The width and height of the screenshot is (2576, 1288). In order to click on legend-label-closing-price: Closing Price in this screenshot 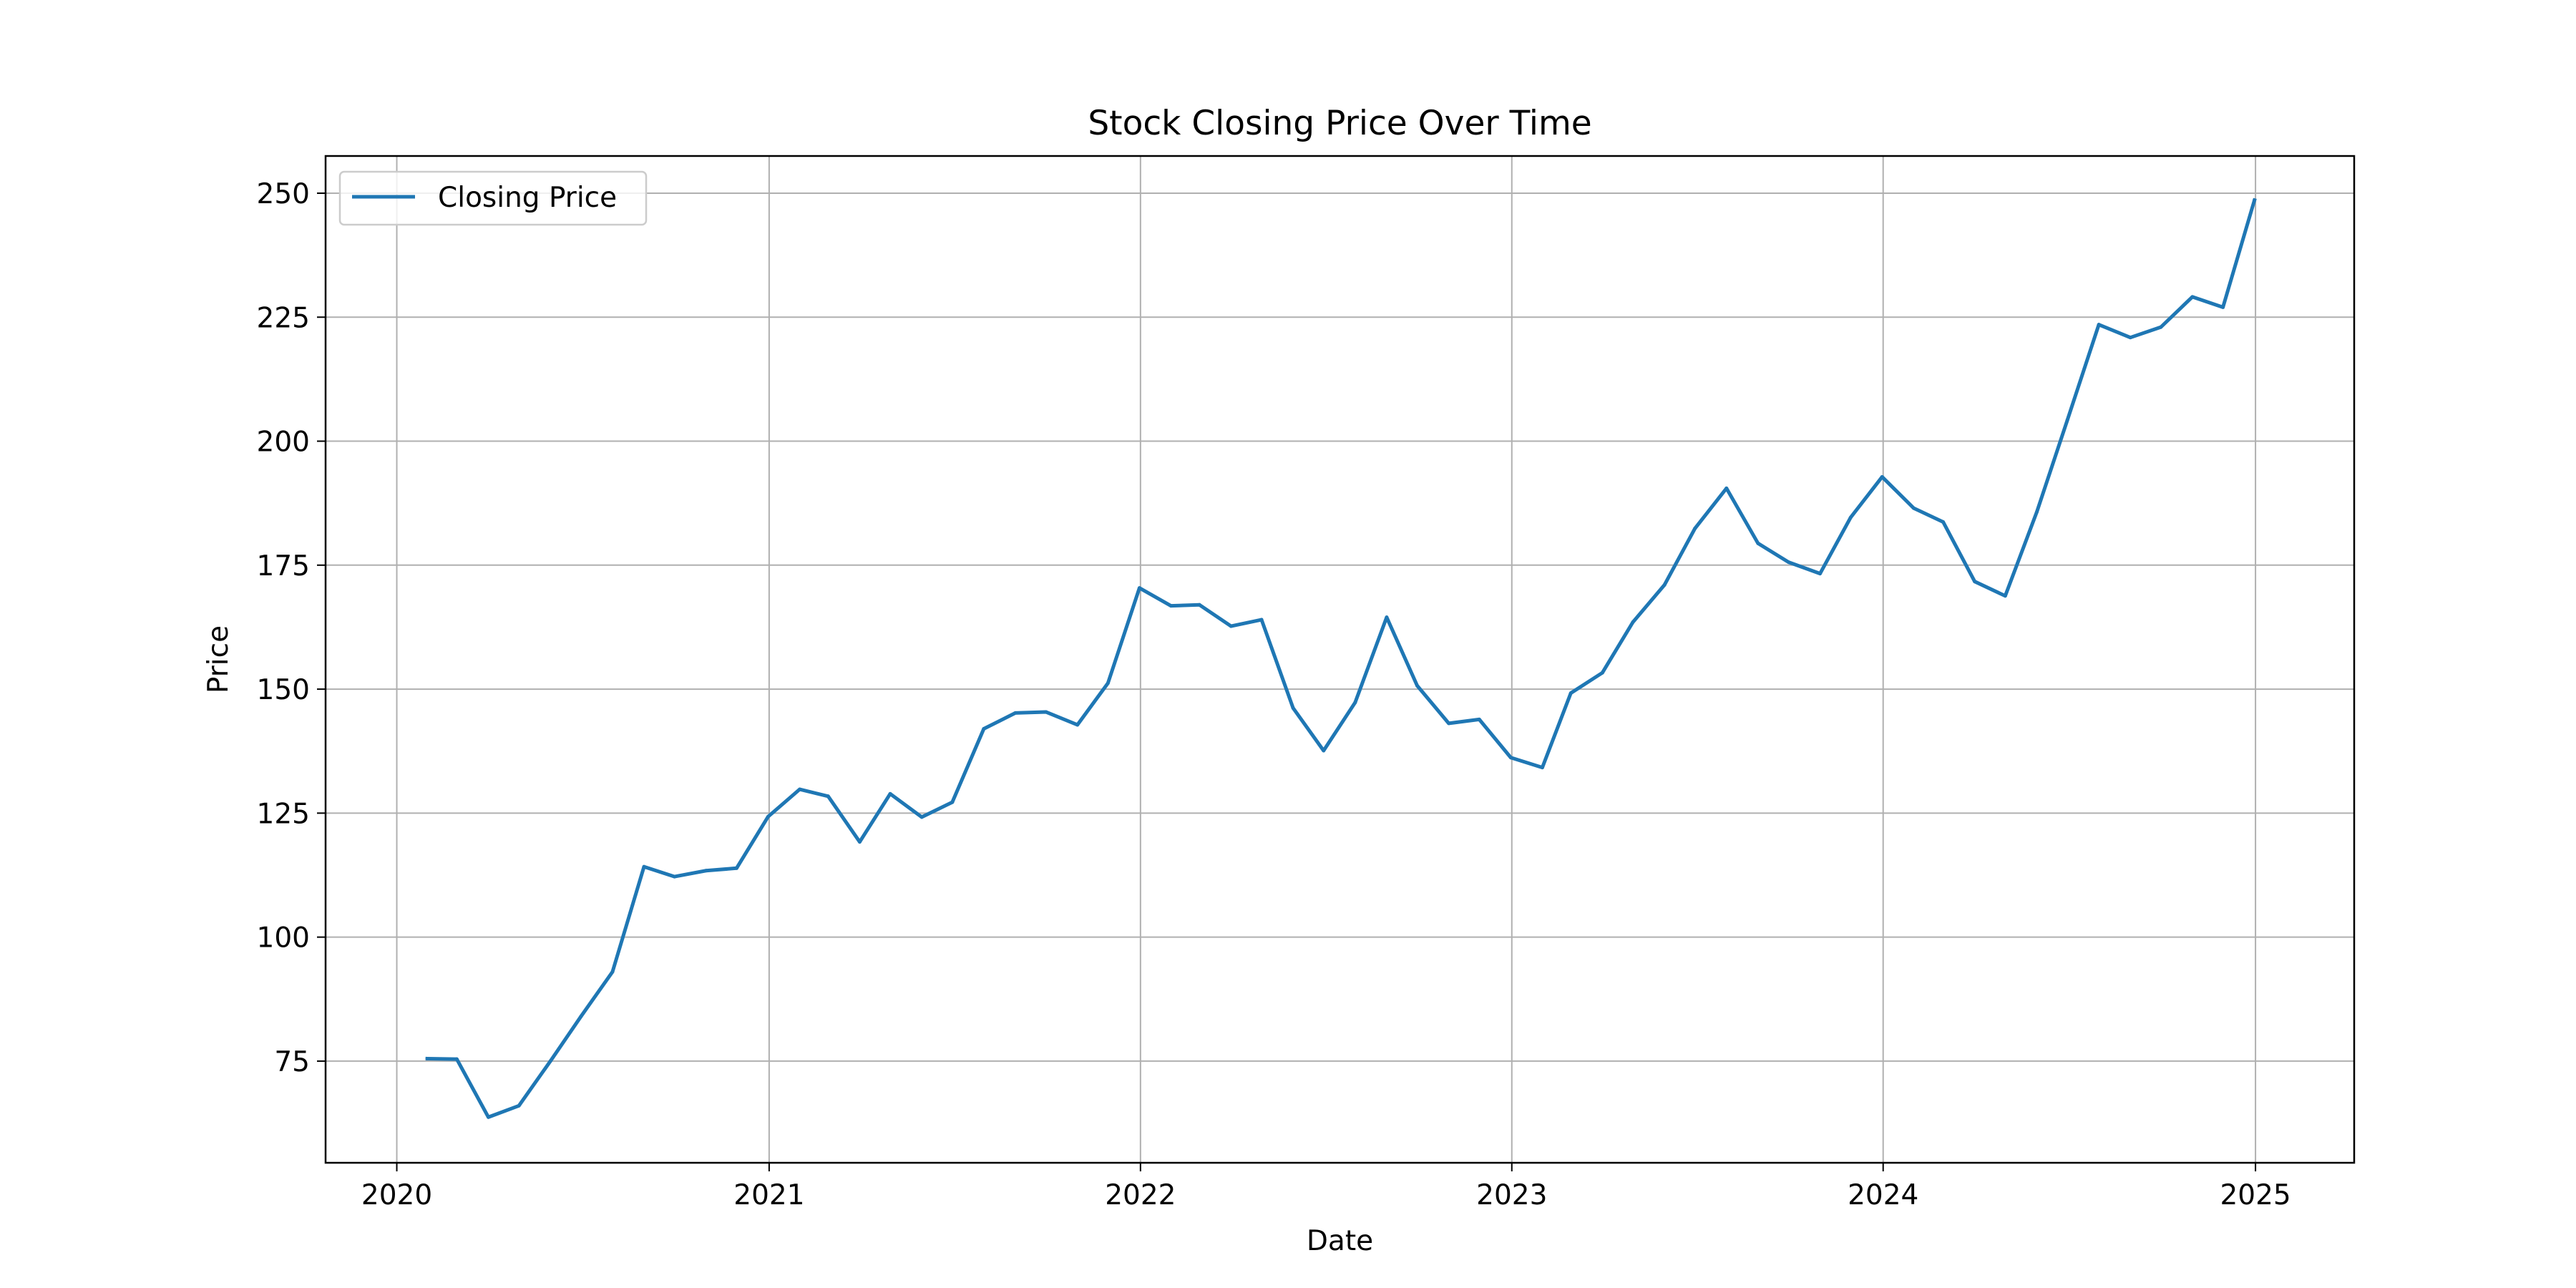, I will do `click(527, 198)`.